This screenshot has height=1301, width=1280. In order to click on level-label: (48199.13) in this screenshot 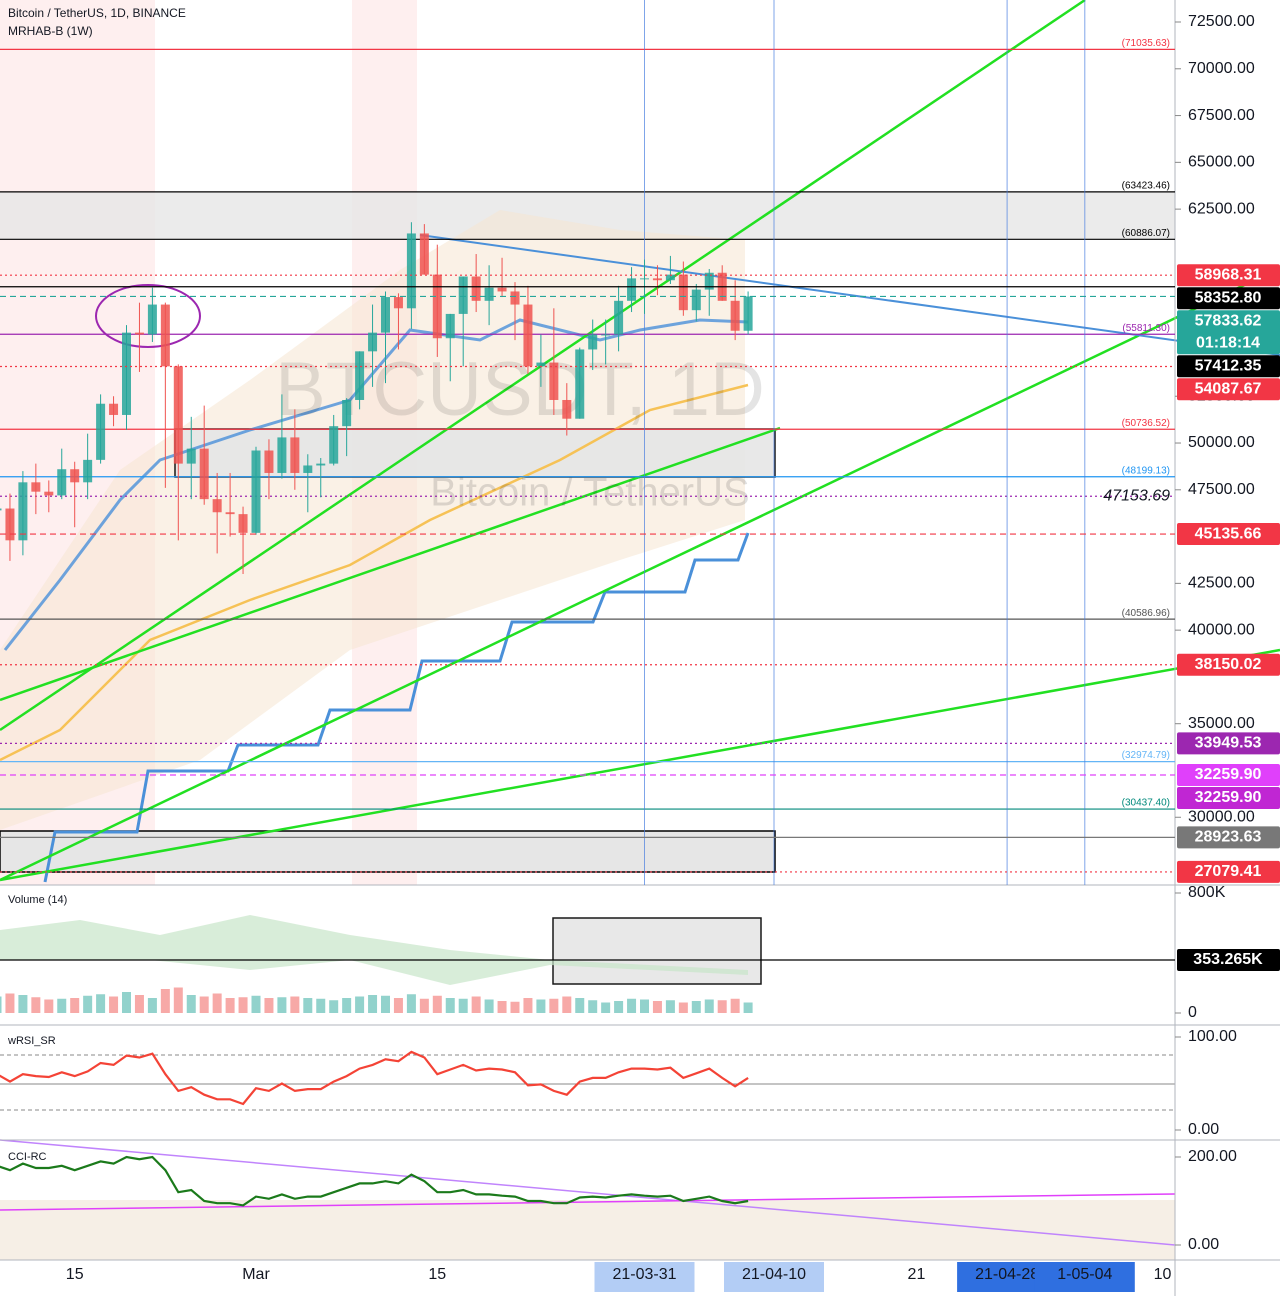, I will do `click(1146, 470)`.